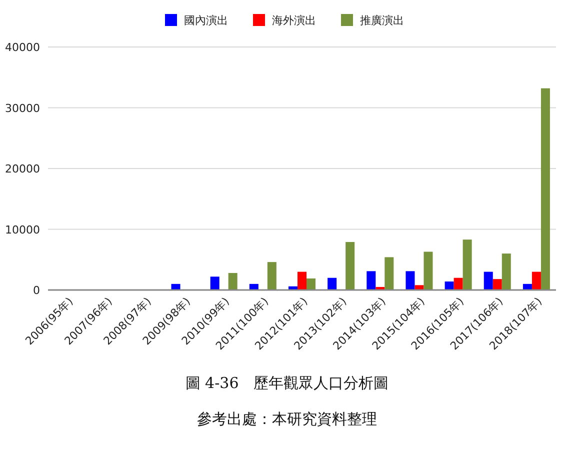 Image resolution: width=574 pixels, height=452 pixels. What do you see at coordinates (36, 290) in the screenshot?
I see `y-tick-label: 0` at bounding box center [36, 290].